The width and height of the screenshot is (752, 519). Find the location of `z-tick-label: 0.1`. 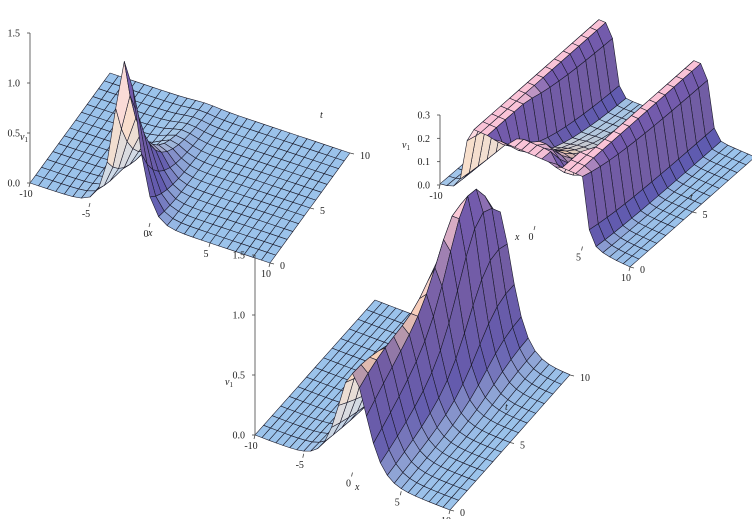

z-tick-label: 0.1 is located at coordinates (424, 162).